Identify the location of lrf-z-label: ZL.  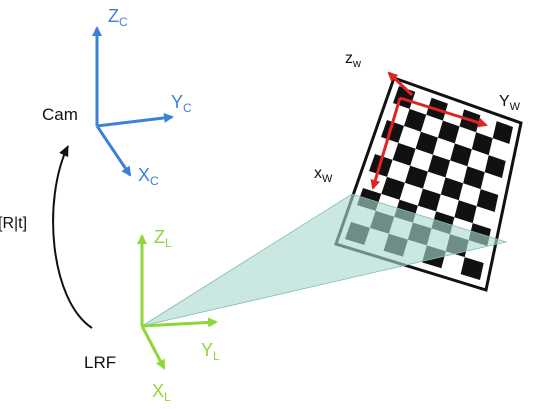
(163, 238).